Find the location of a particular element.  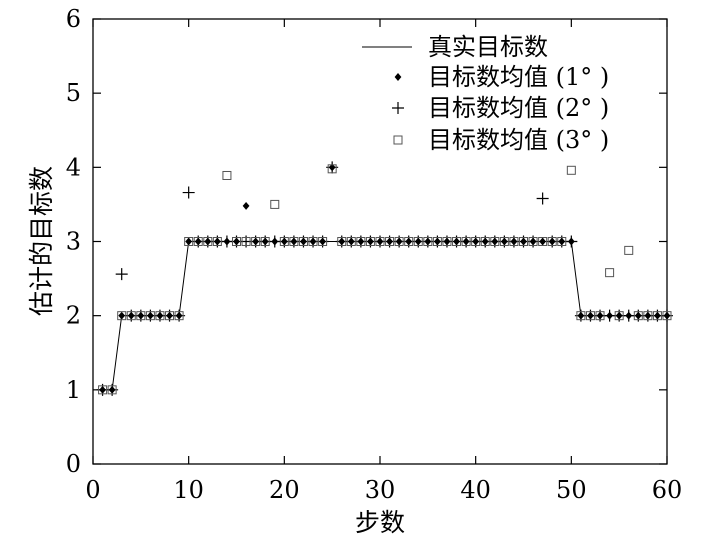

x-tick-label: 60 is located at coordinates (667, 490).